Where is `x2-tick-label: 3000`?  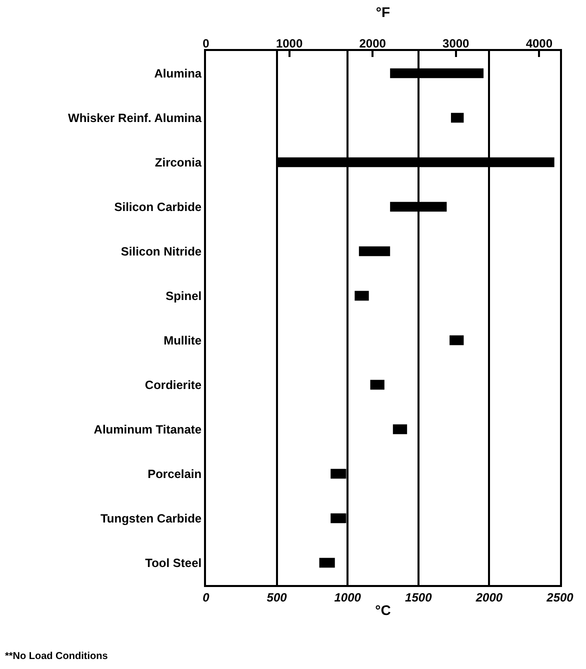 x2-tick-label: 3000 is located at coordinates (456, 43).